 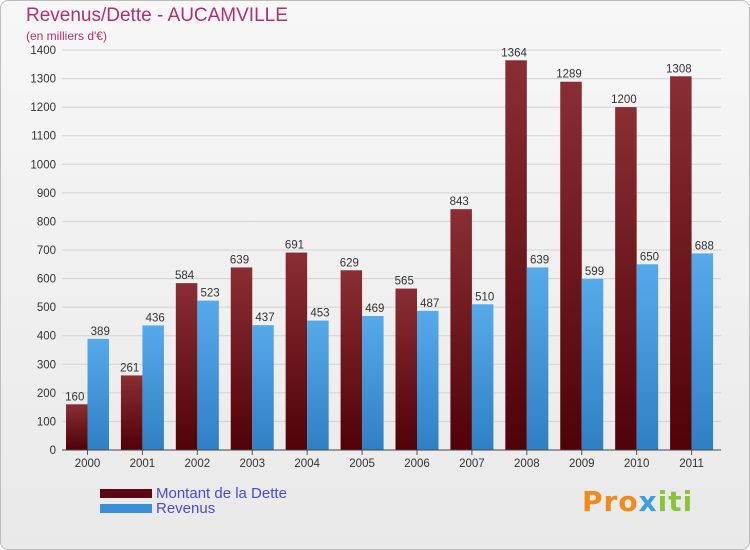 What do you see at coordinates (209, 294) in the screenshot?
I see `data-label: 523` at bounding box center [209, 294].